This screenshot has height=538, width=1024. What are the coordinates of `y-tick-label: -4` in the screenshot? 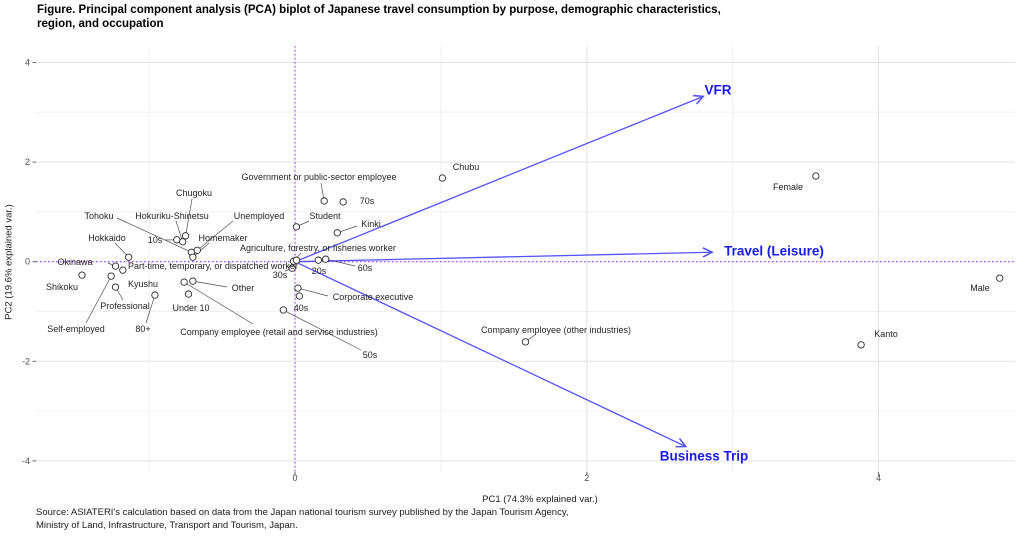 It's located at (26, 461).